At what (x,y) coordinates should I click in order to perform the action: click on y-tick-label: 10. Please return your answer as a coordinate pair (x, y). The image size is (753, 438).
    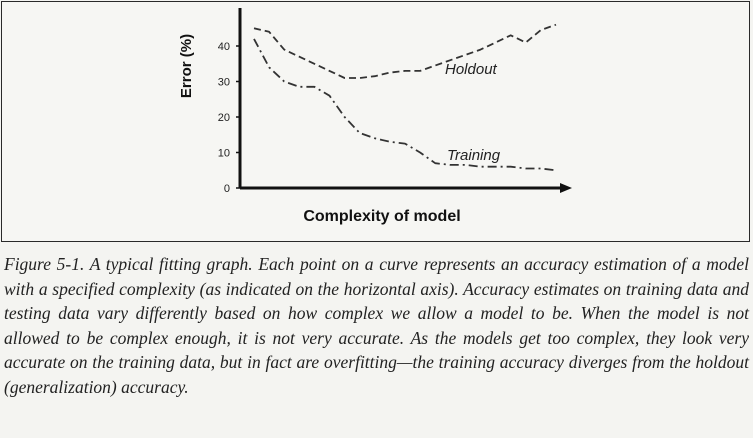
    Looking at the image, I should click on (224, 154).